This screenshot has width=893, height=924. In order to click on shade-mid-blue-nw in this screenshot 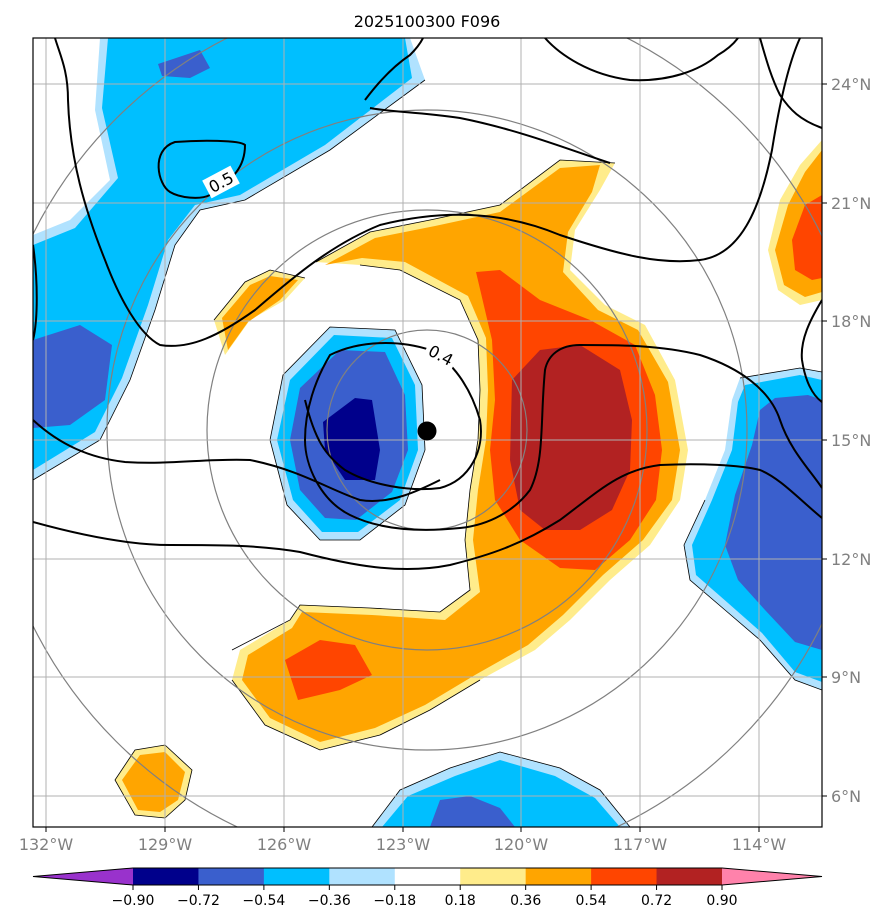, I will do `click(72, 376)`.